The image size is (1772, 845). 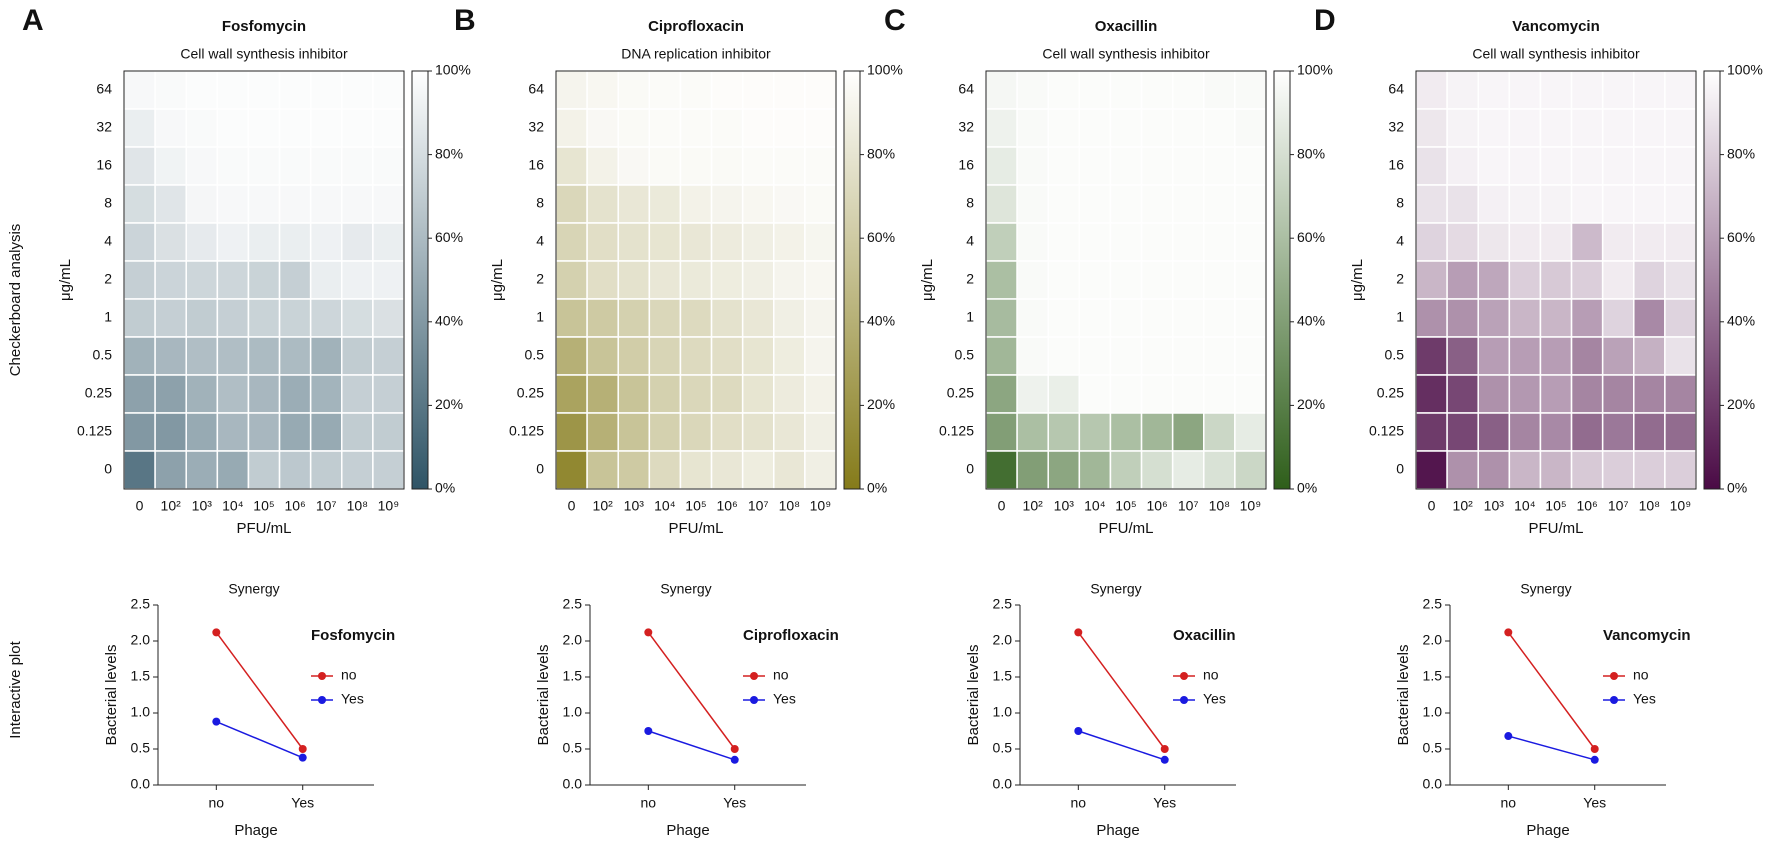 What do you see at coordinates (1433, 676) in the screenshot?
I see `y-tick-label: 1.5` at bounding box center [1433, 676].